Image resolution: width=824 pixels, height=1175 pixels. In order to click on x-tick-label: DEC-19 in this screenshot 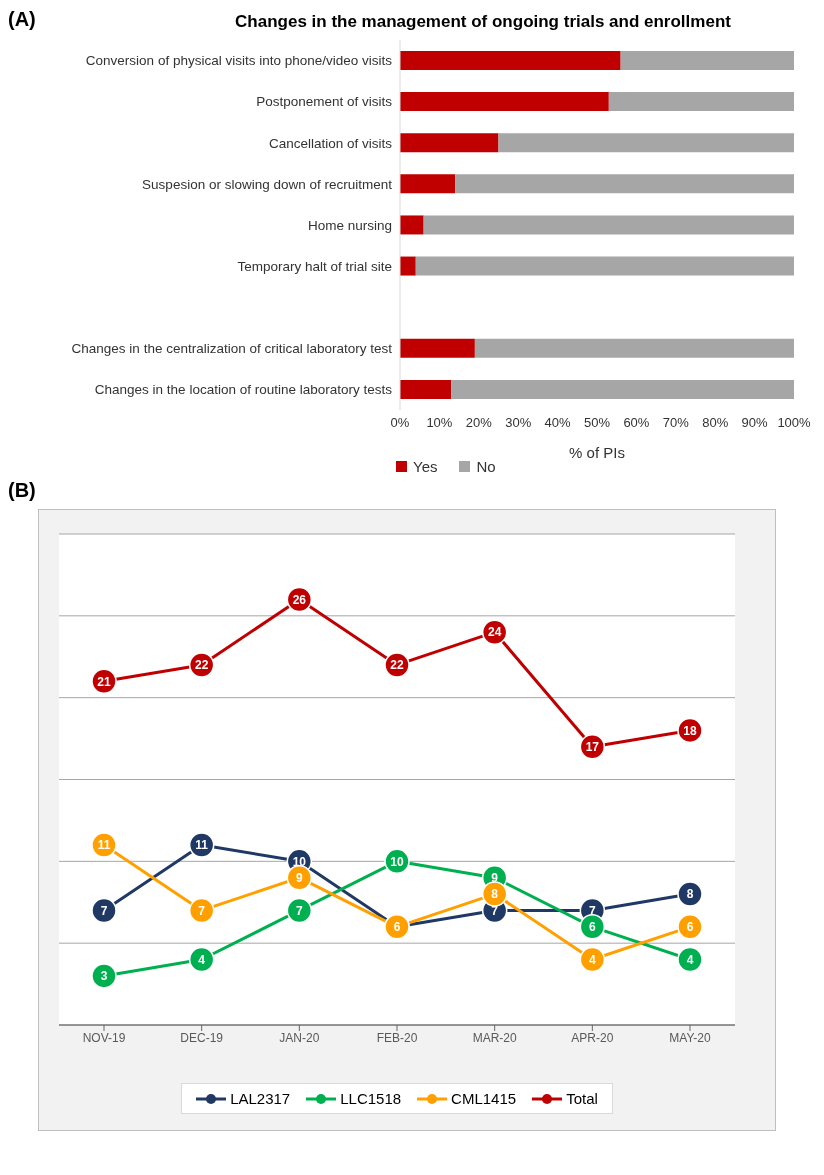, I will do `click(202, 1037)`.